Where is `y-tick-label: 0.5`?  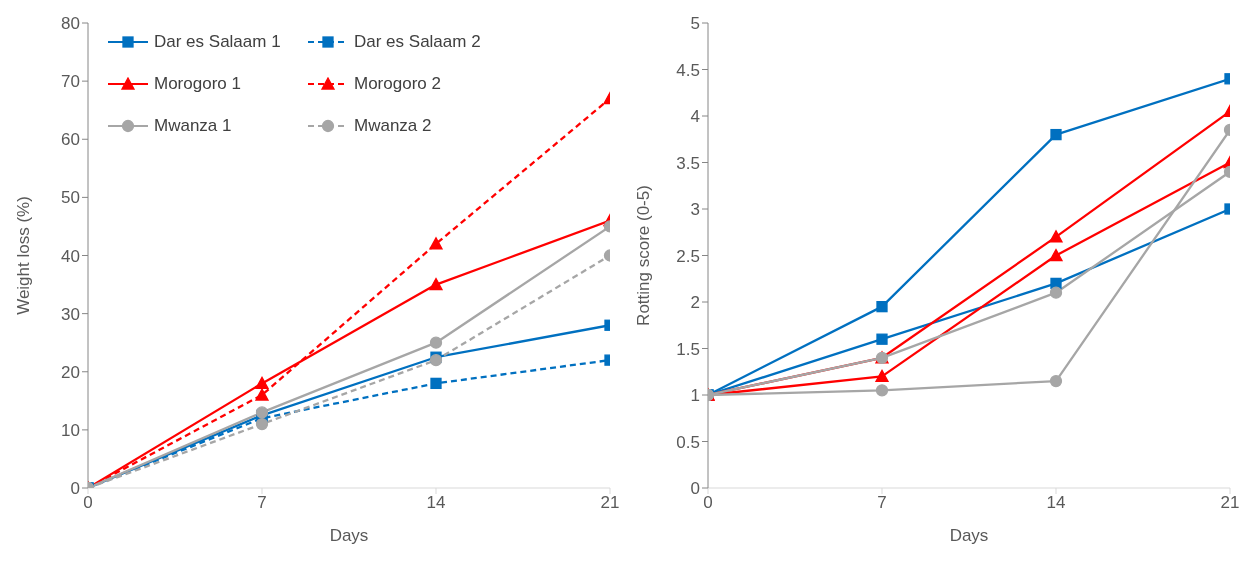 y-tick-label: 0.5 is located at coordinates (688, 442).